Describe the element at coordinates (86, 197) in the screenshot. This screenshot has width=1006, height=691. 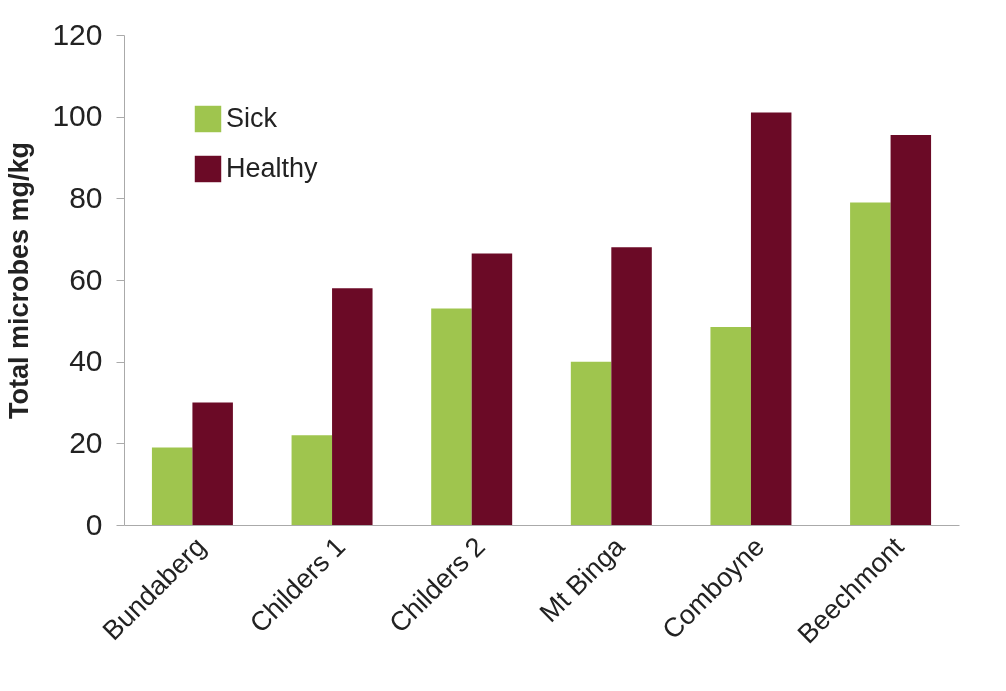
I see `y-tick-label: 80` at that location.